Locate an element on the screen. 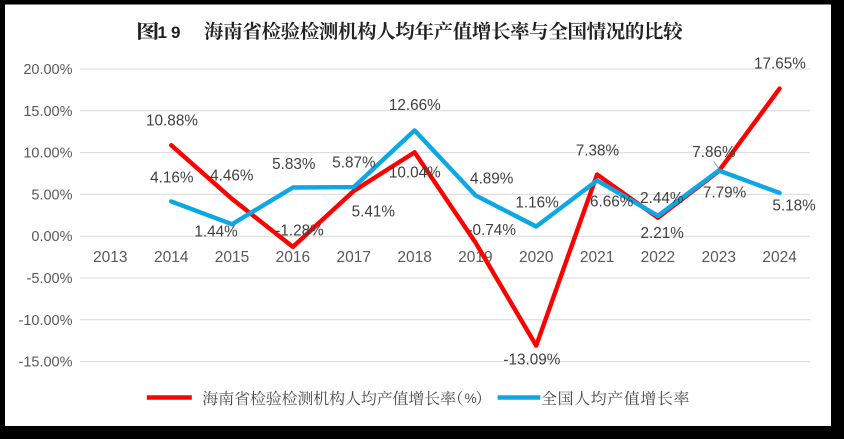  svg-text: 19 is located at coordinates (171, 32).